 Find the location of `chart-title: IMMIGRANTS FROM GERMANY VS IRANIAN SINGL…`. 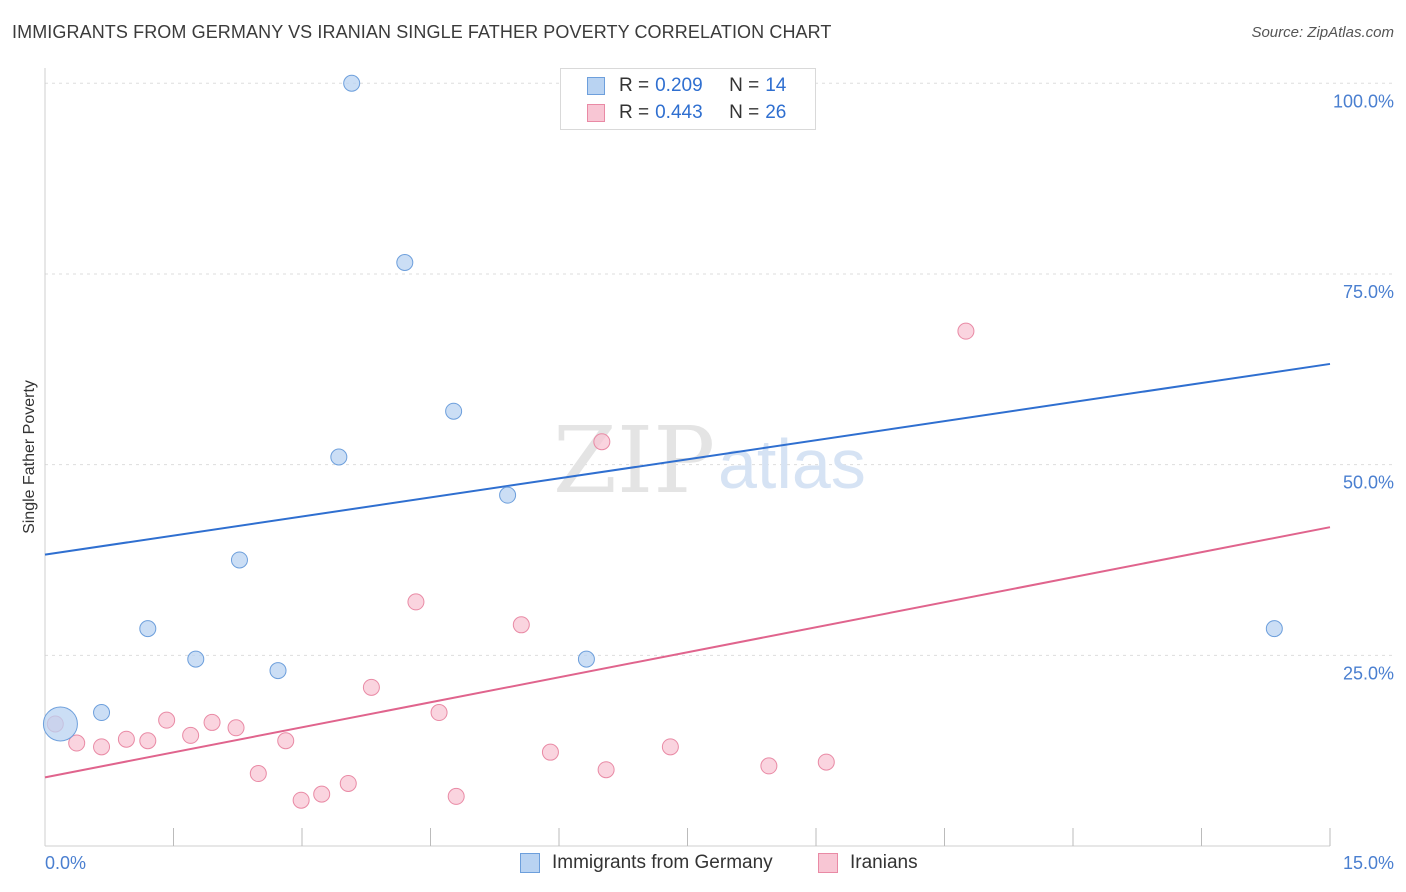

chart-title: IMMIGRANTS FROM GERMANY VS IRANIAN SINGL… is located at coordinates (422, 32).